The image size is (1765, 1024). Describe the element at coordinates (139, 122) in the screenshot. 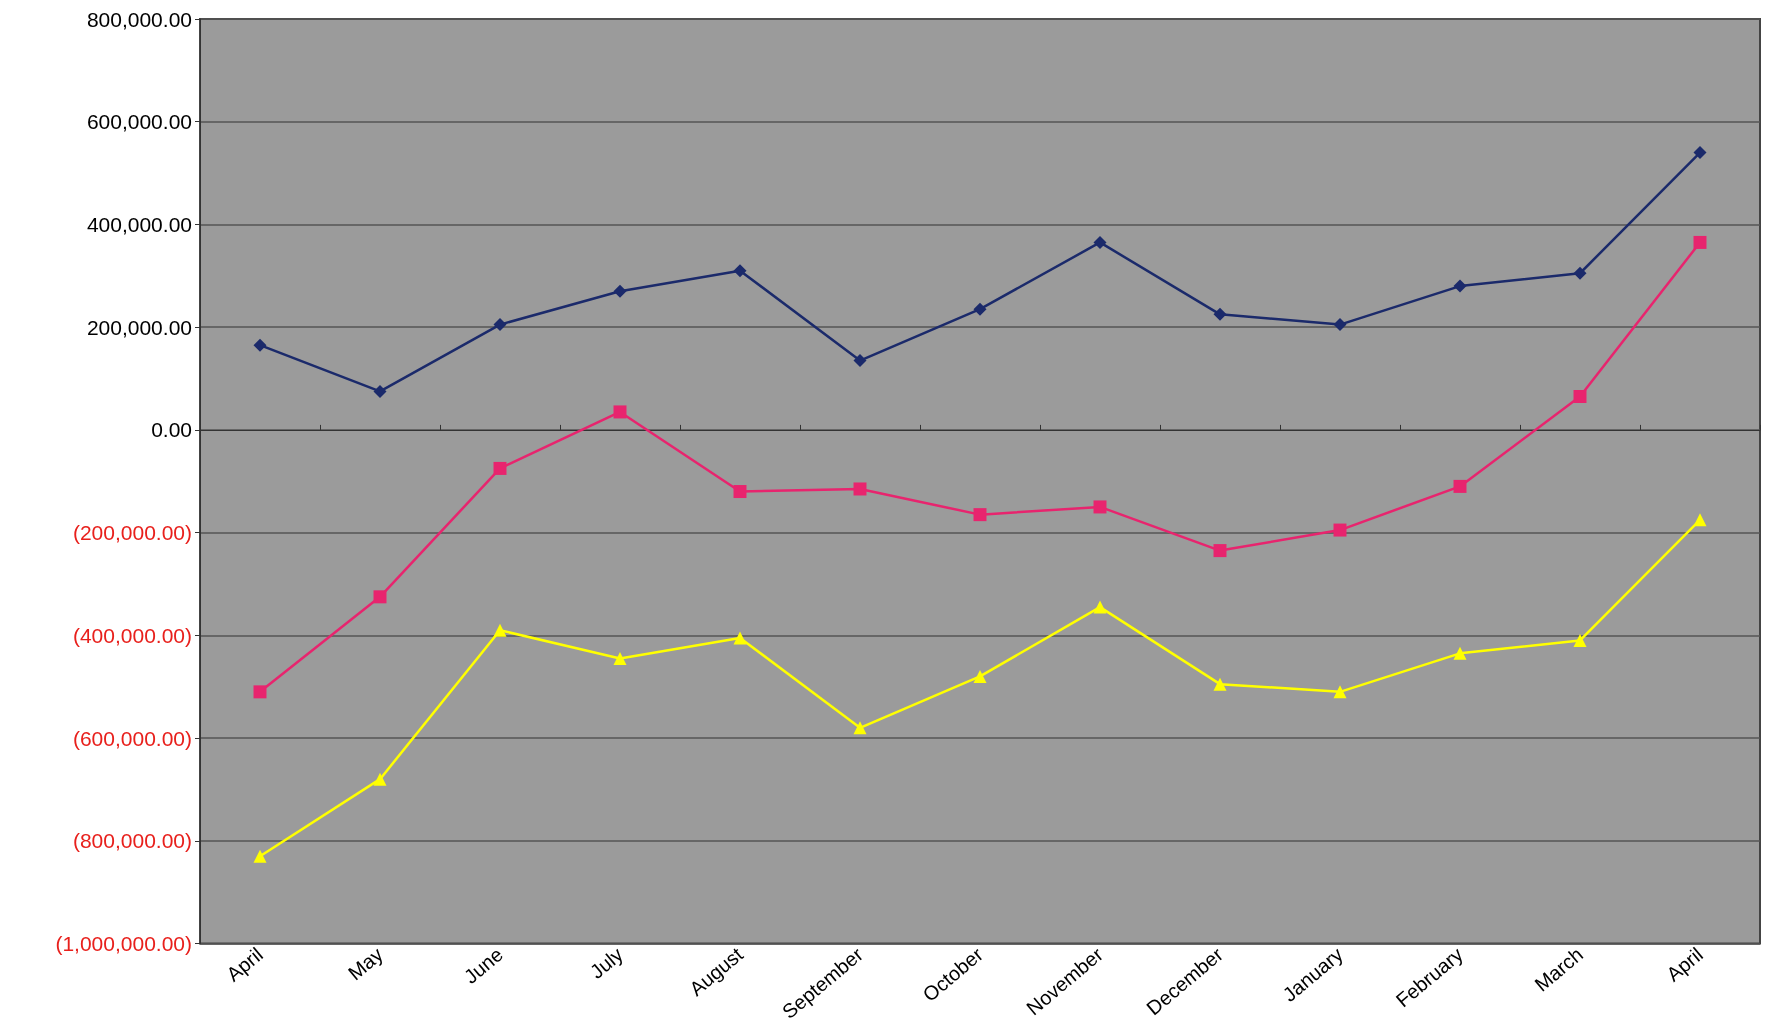

I see `y-tick-label: 600,000.00` at that location.